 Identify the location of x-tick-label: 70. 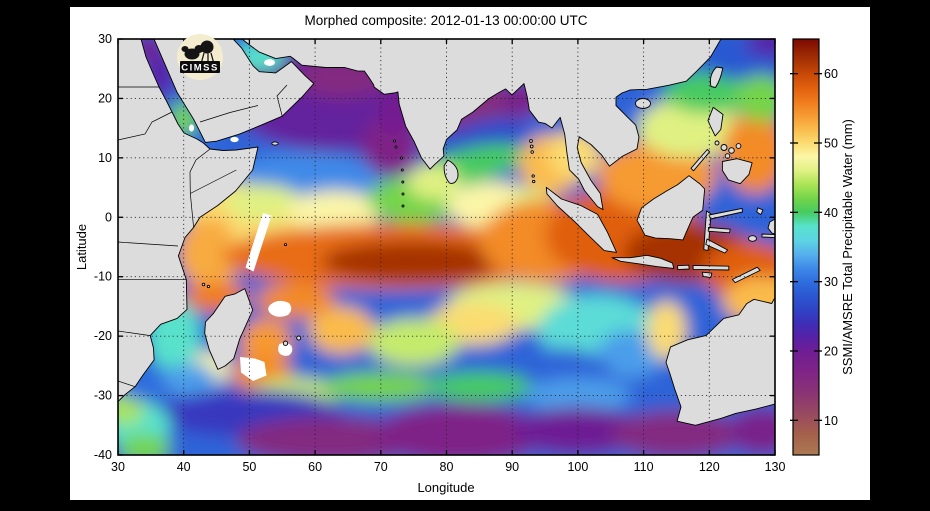
(381, 467).